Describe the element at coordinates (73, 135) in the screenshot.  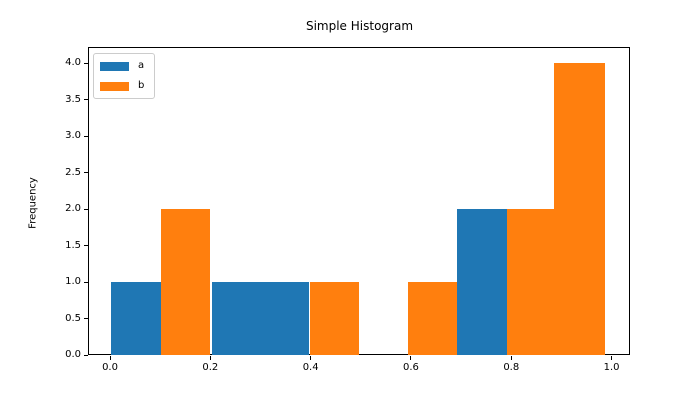
I see `y-tick-label: 3.0` at that location.